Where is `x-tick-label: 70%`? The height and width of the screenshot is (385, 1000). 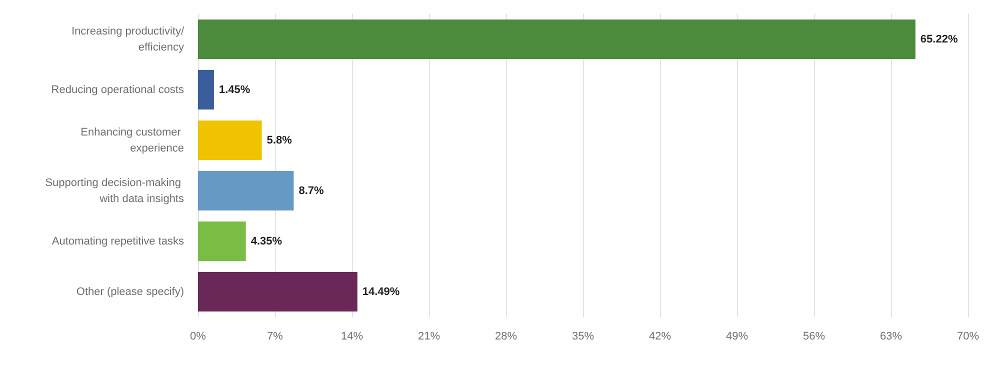
x-tick-label: 70% is located at coordinates (968, 336).